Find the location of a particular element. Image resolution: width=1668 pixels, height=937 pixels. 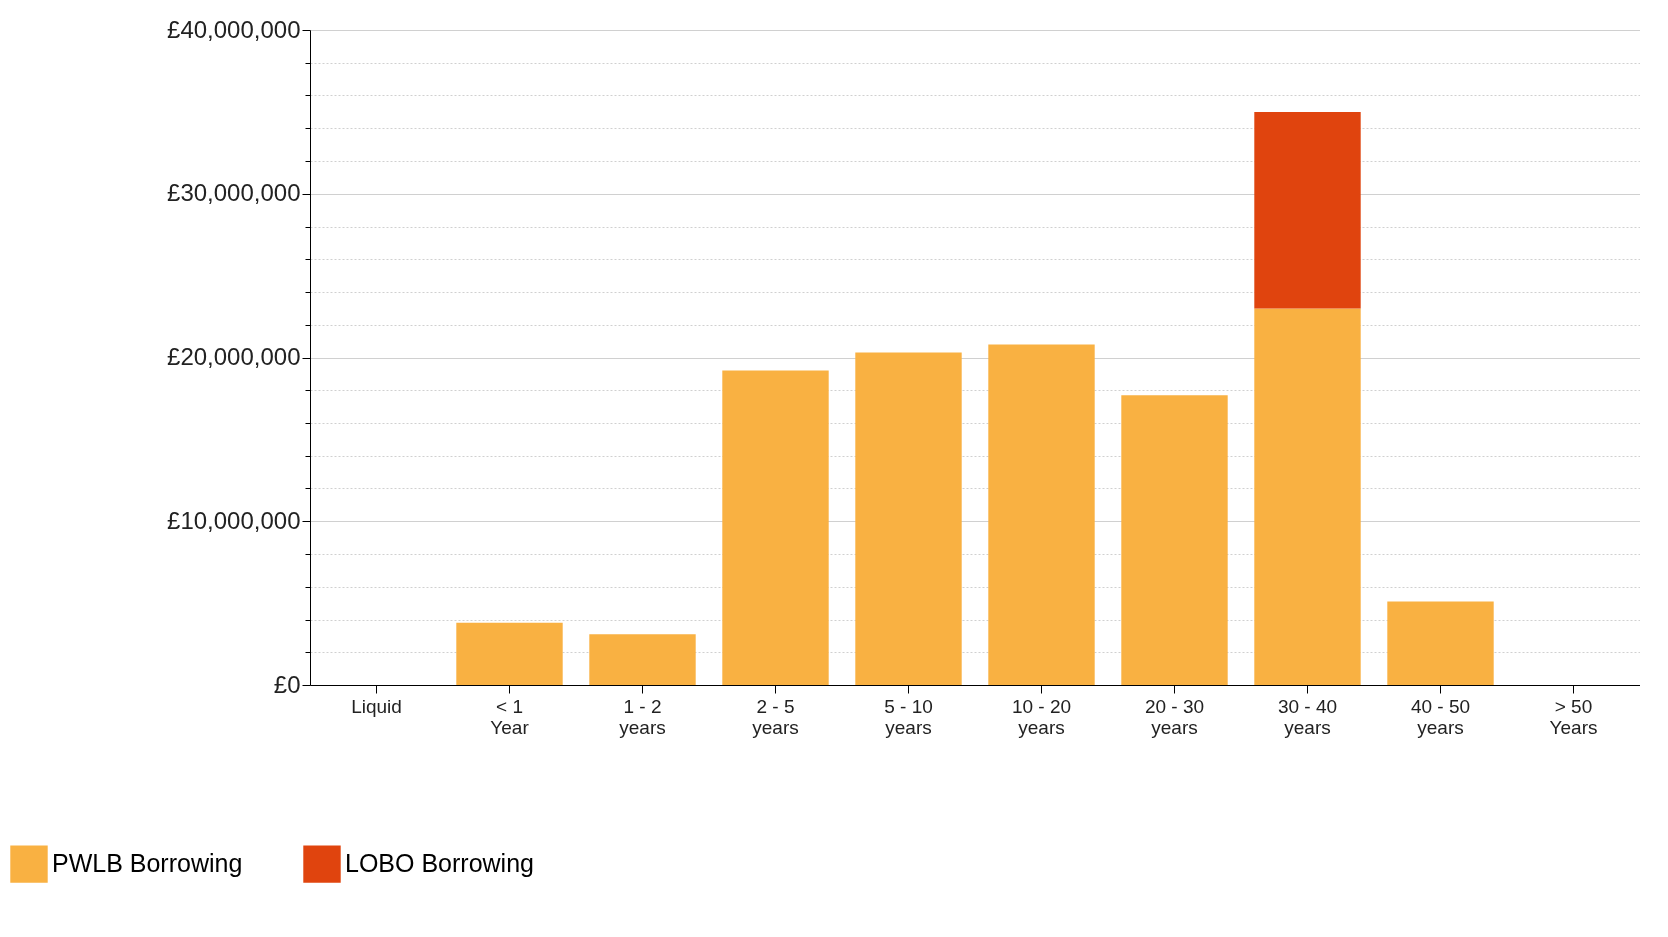

x-tick-label: 20 - 30 years is located at coordinates (1174, 716).